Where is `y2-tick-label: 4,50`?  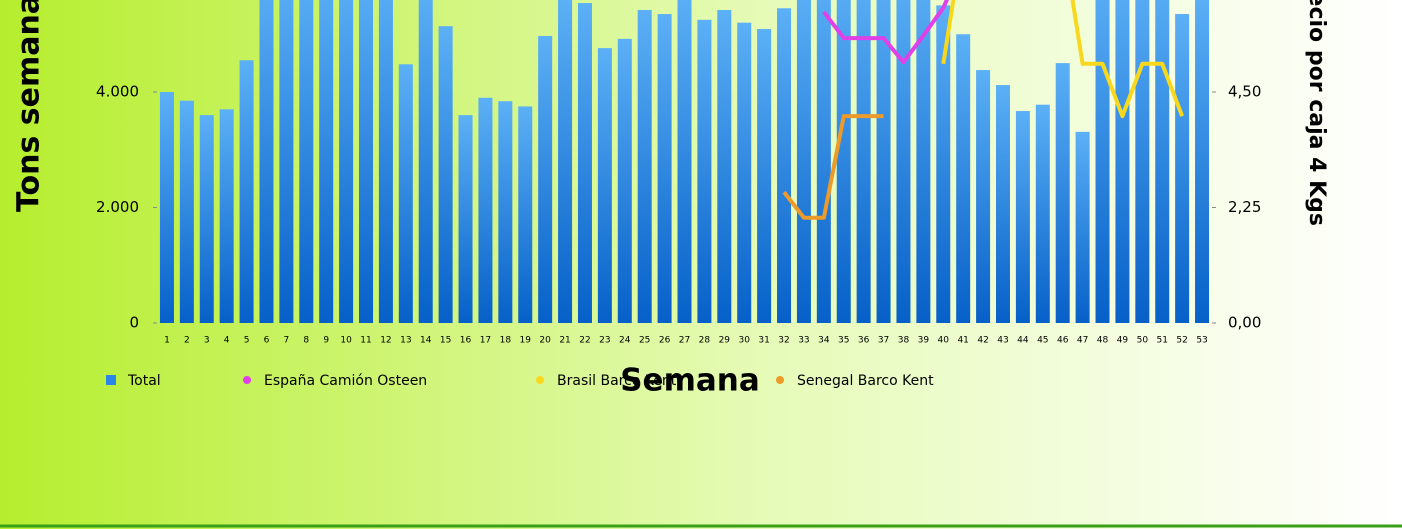
y2-tick-label: 4,50 is located at coordinates (1244, 92).